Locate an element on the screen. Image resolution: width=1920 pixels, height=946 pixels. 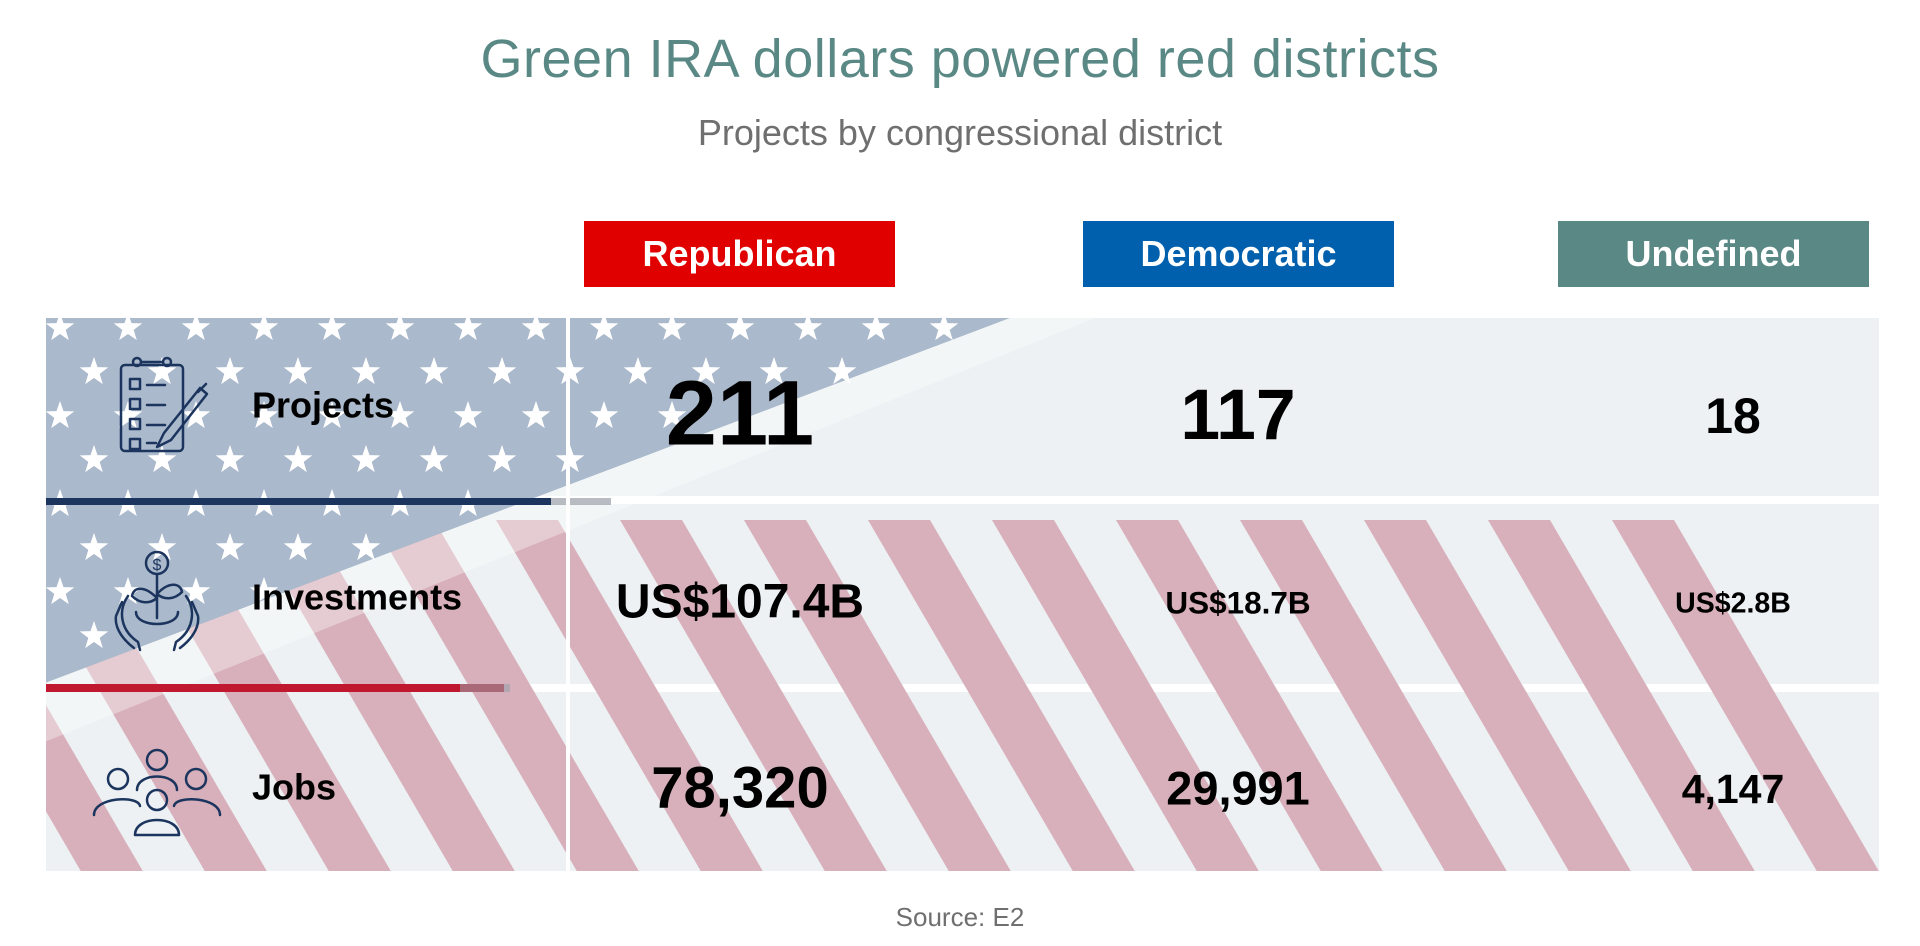
value-projects-republican: 211 is located at coordinates (740, 413).